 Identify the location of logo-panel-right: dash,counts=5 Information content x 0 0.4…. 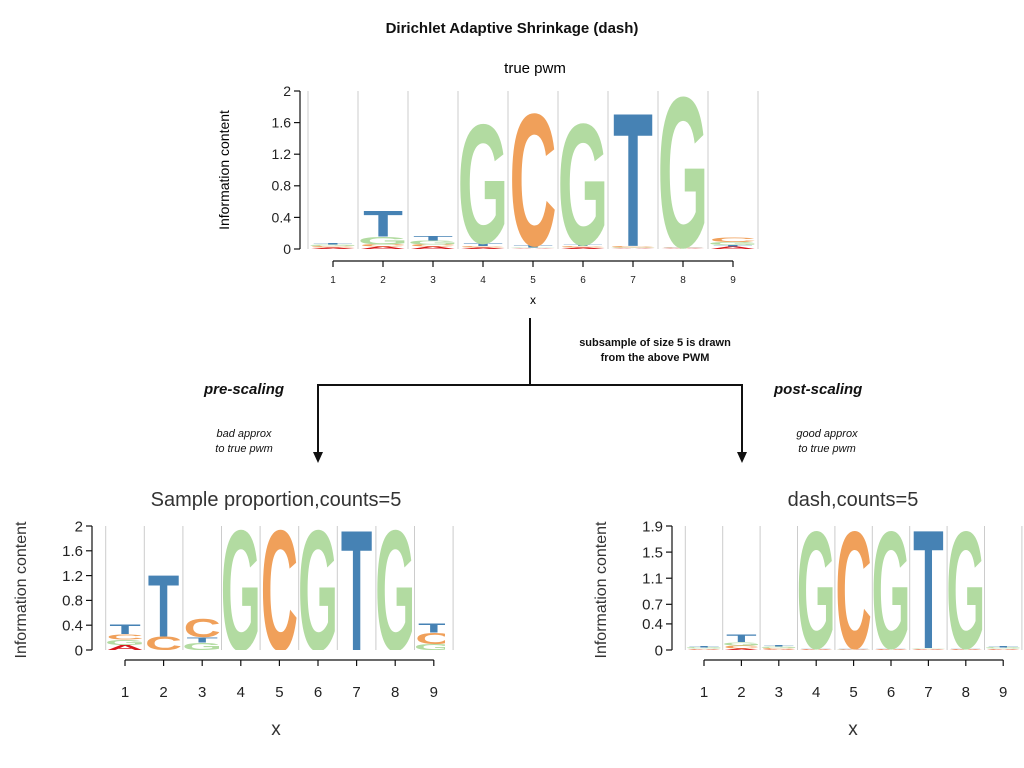
(808, 614).